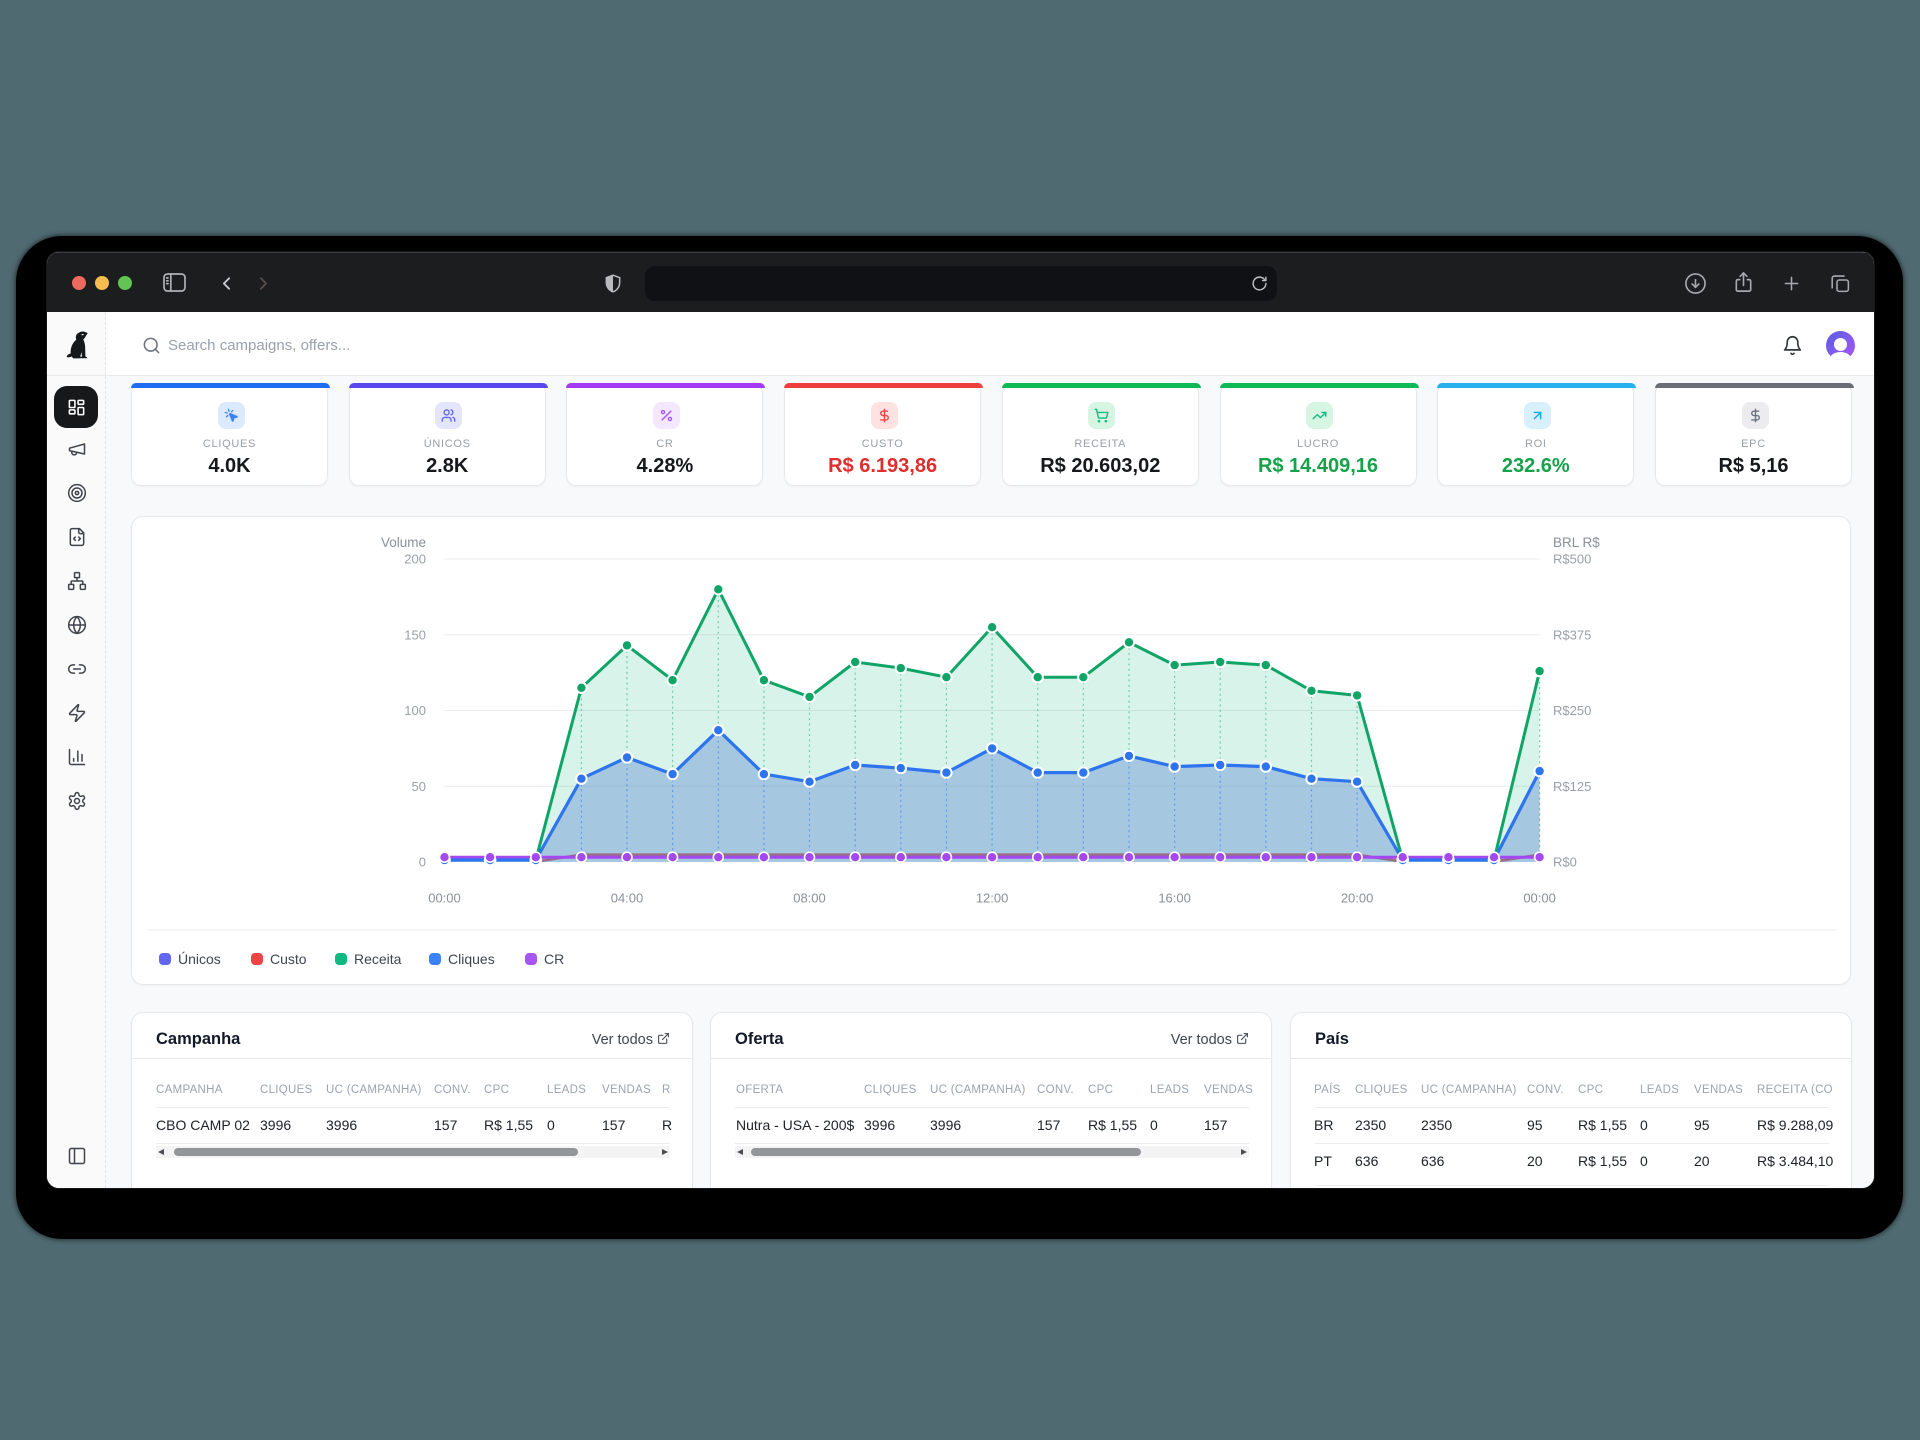  I want to click on svg-text: 08:00, so click(809, 898).